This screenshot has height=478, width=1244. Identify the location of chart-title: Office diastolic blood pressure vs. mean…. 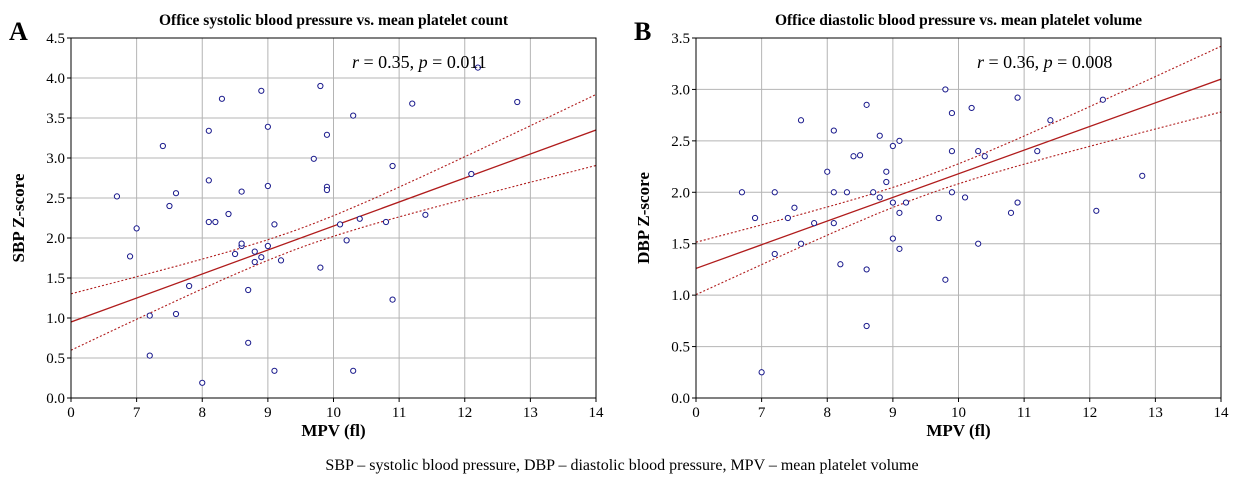
(958, 20).